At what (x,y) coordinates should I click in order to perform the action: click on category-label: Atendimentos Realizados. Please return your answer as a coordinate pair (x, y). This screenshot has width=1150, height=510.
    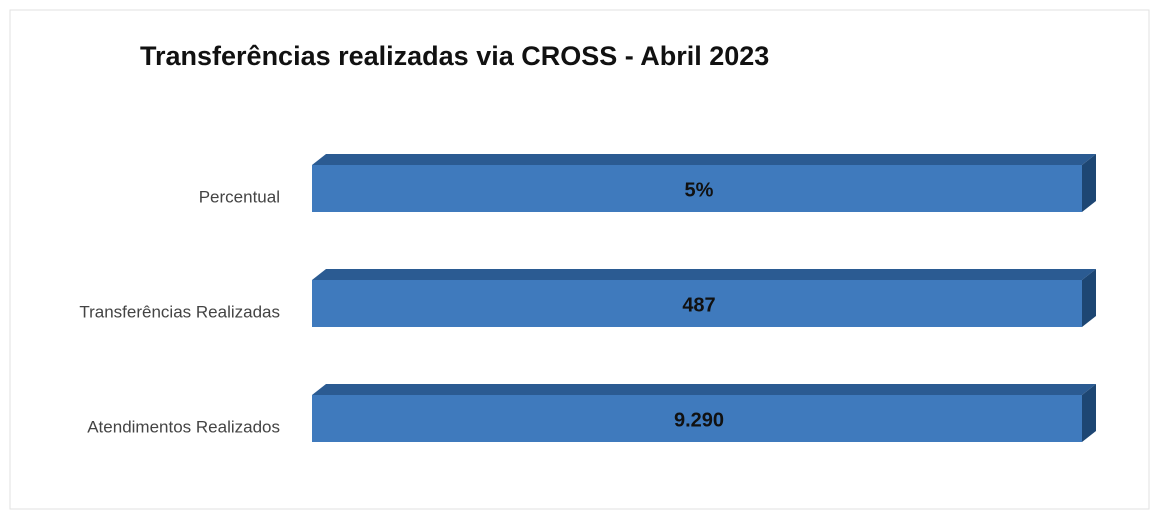
    Looking at the image, I should click on (183, 426).